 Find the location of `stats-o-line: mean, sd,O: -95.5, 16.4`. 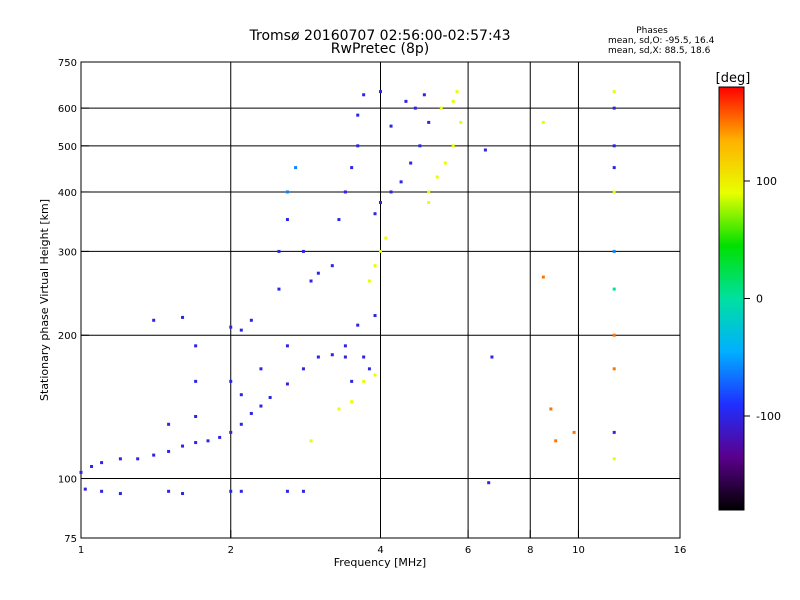

stats-o-line: mean, sd,O: -95.5, 16.4 is located at coordinates (661, 41).